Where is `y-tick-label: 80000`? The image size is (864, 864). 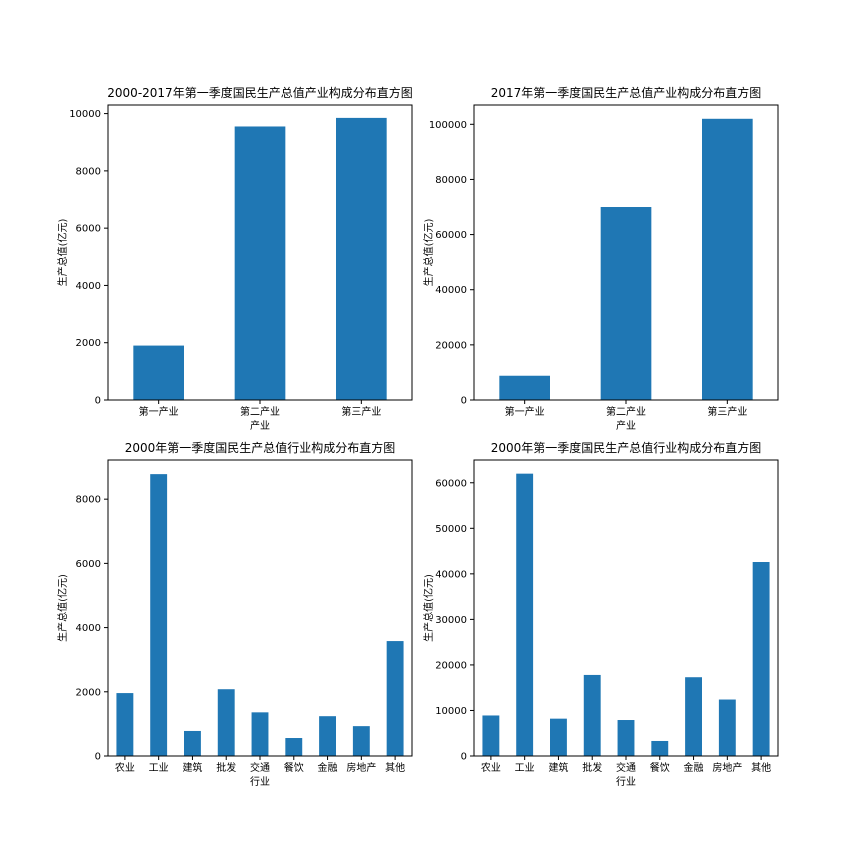 y-tick-label: 80000 is located at coordinates (451, 180).